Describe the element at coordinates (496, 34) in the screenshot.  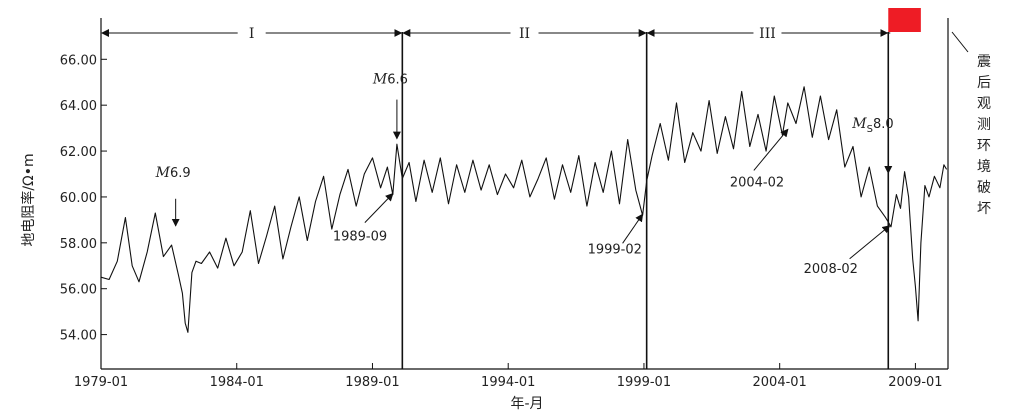
I see `period-bands: I II III` at that location.